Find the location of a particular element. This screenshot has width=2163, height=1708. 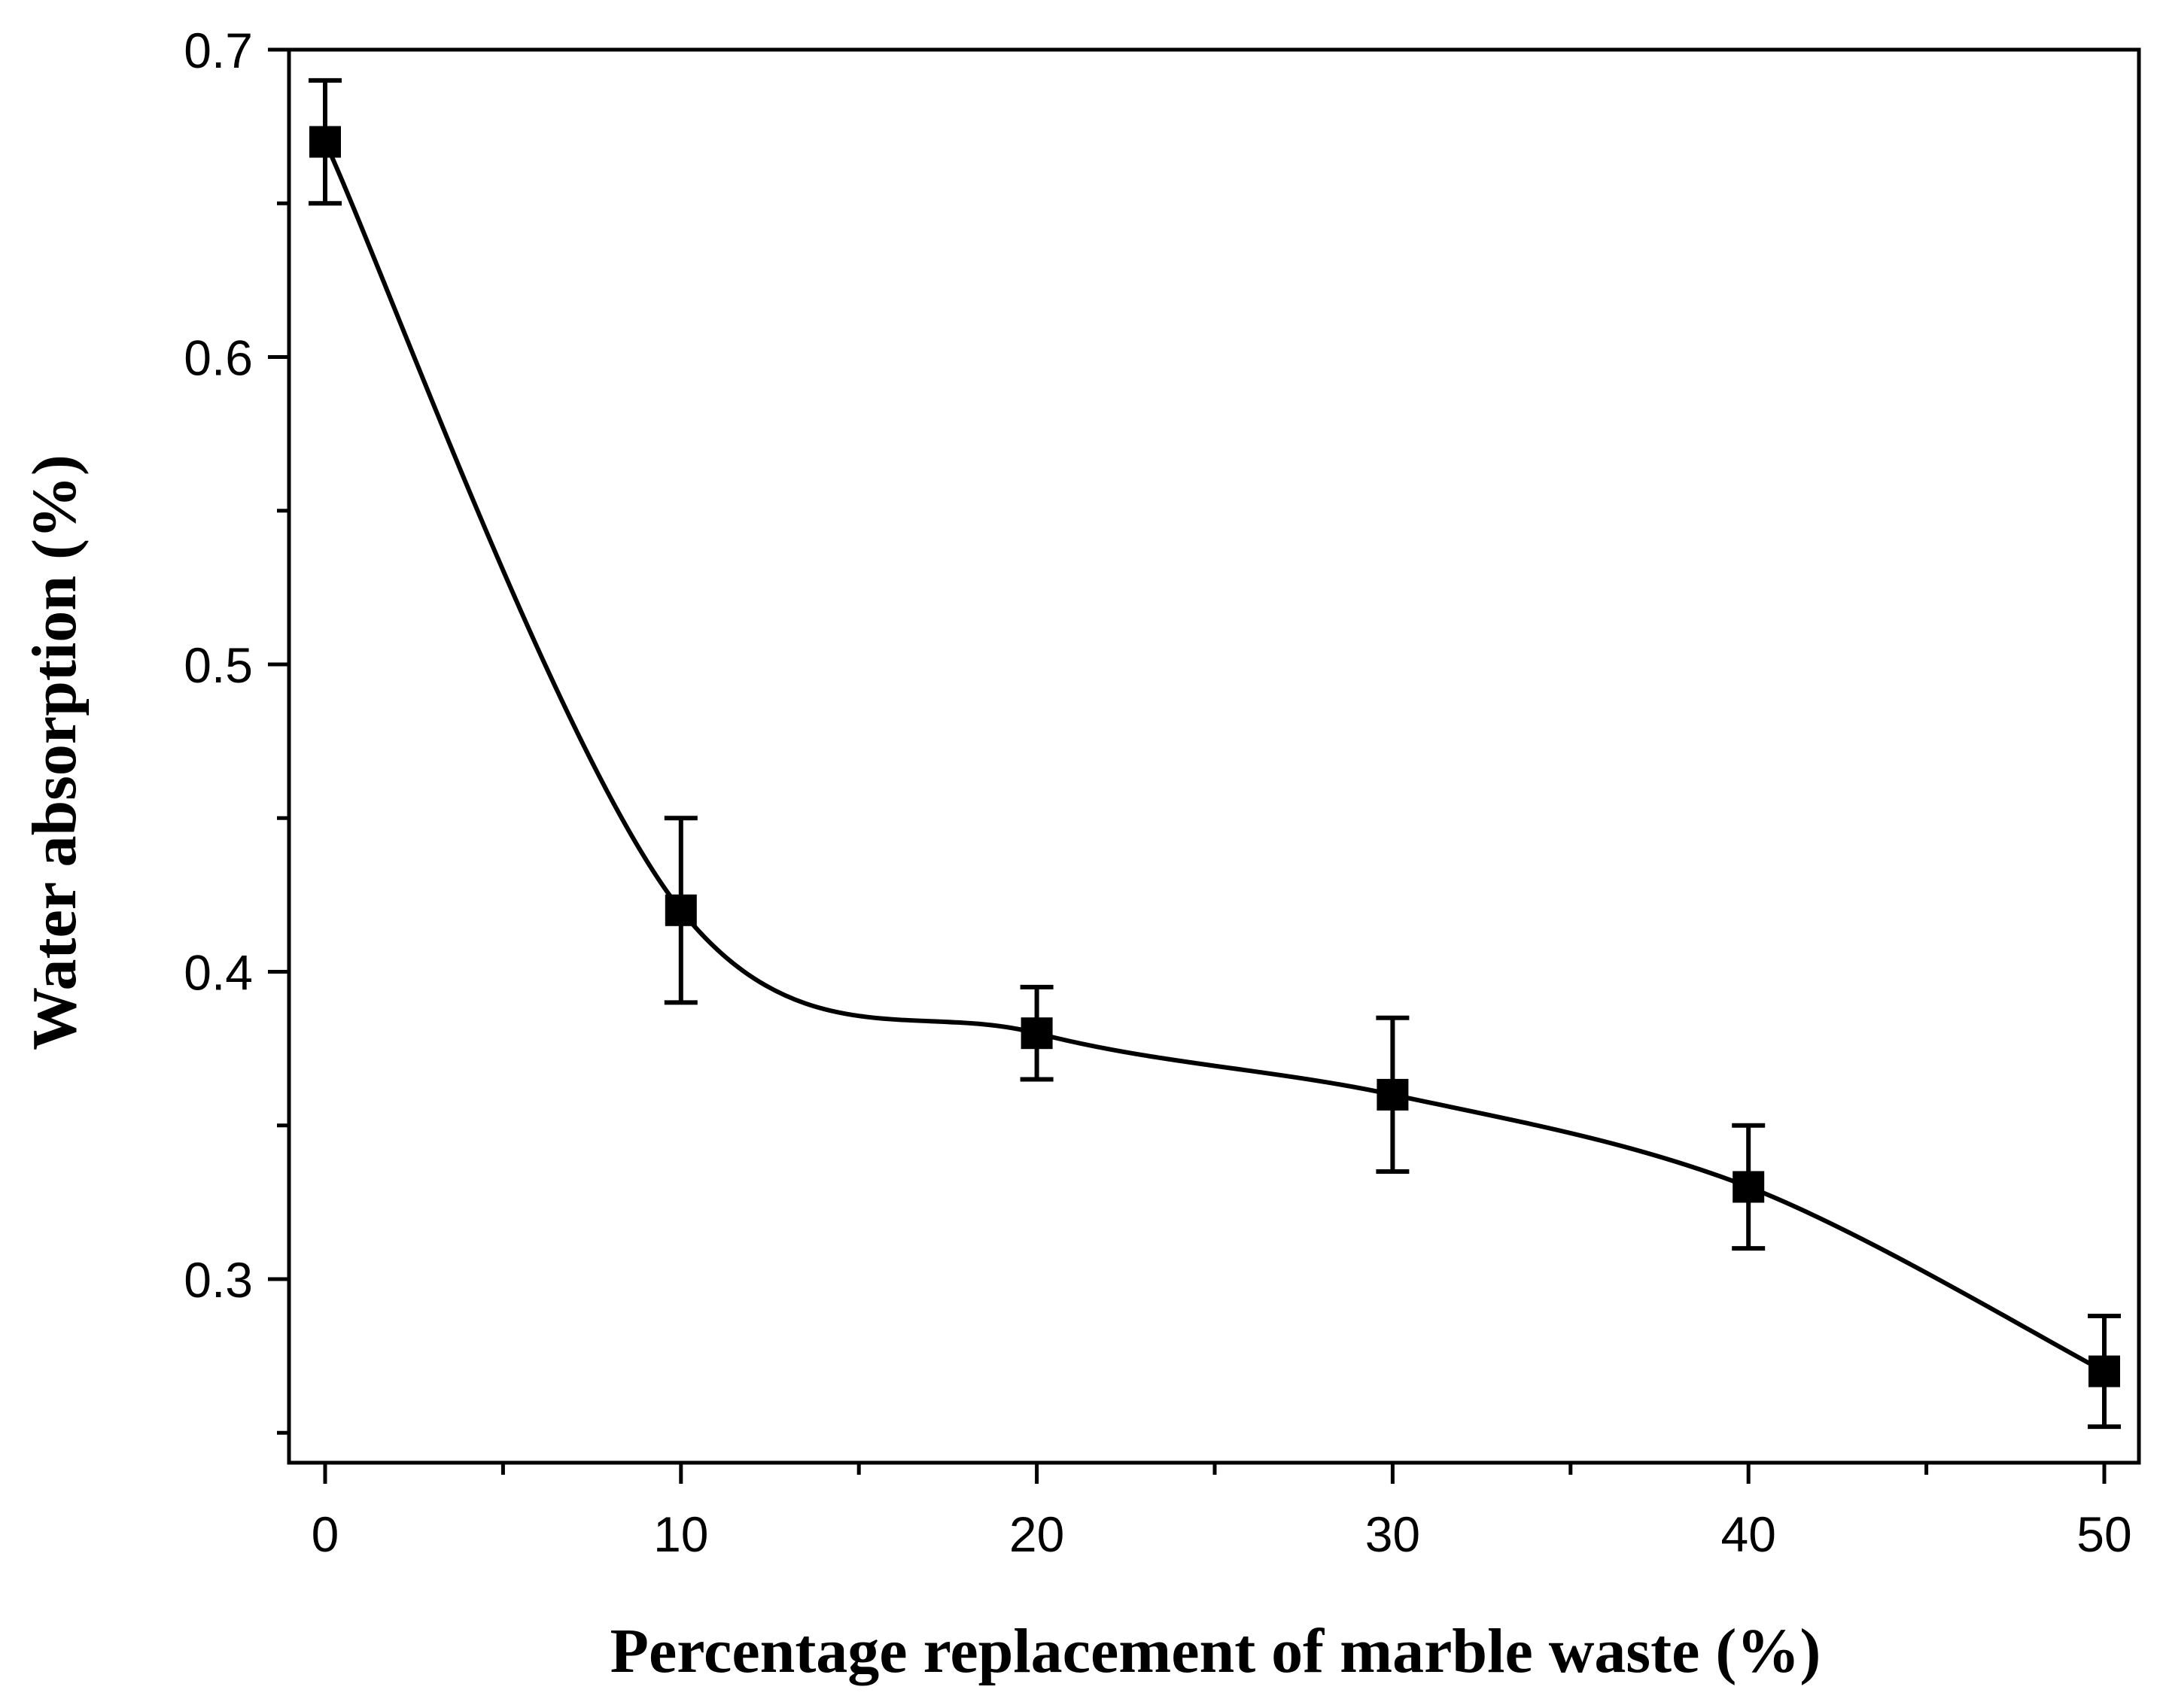

x-axis: 0 10 20 30 40 50 is located at coordinates (1222, 1512).